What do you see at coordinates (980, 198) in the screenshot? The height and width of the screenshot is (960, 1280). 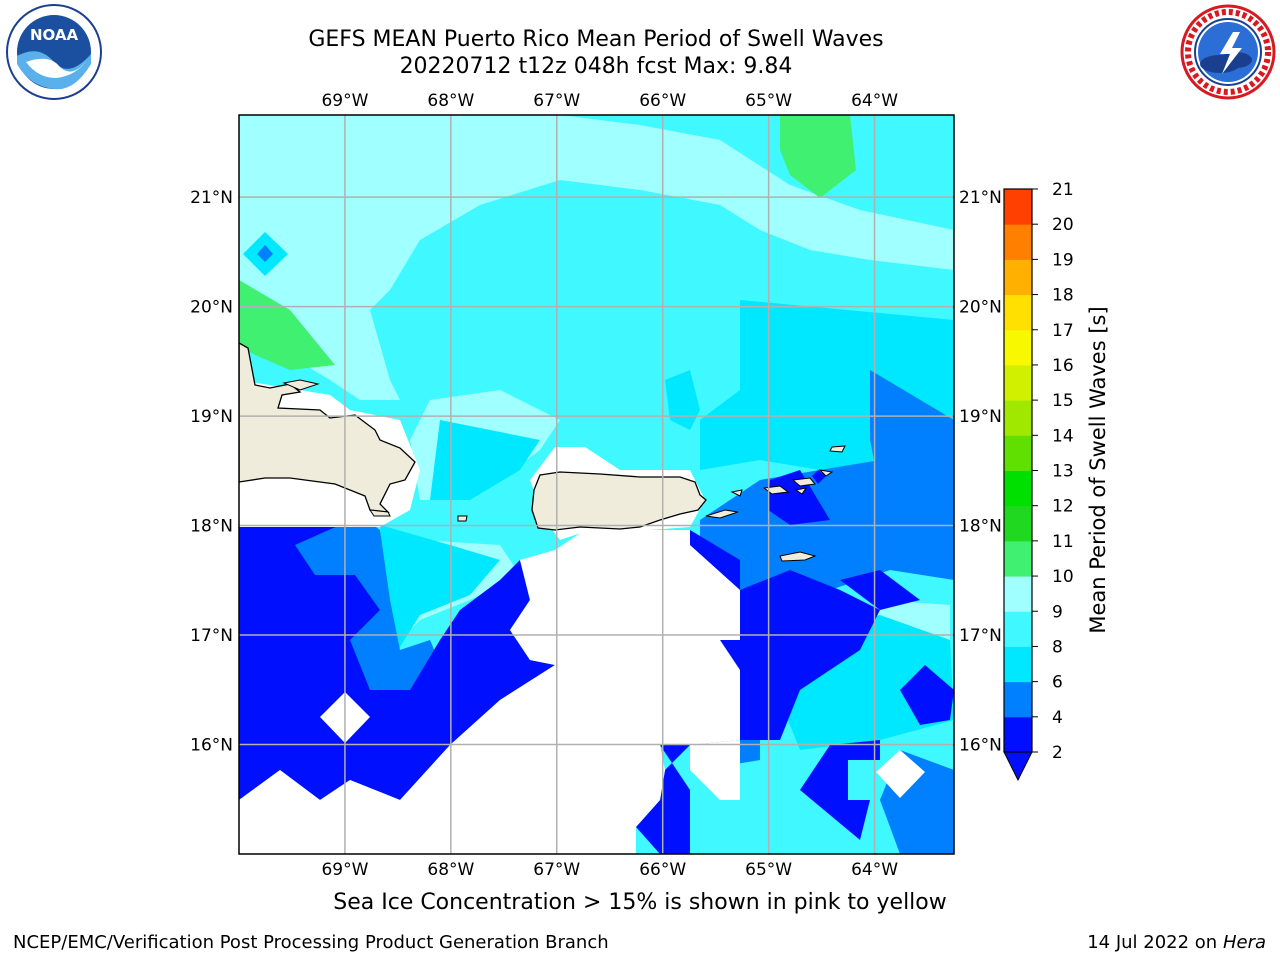 I see `lat-label-right: 21°N` at bounding box center [980, 198].